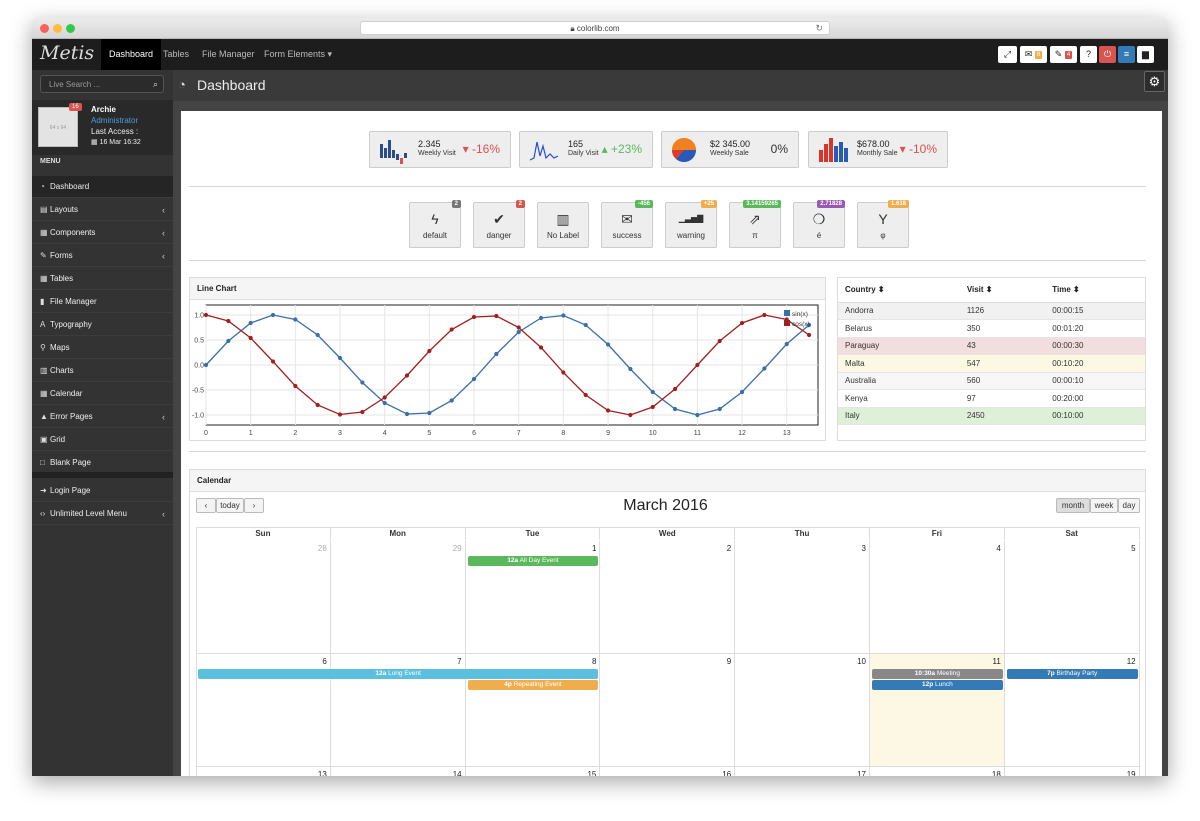 This screenshot has width=1200, height=821. I want to click on sidebar-item-typography: A Typography, so click(102, 325).